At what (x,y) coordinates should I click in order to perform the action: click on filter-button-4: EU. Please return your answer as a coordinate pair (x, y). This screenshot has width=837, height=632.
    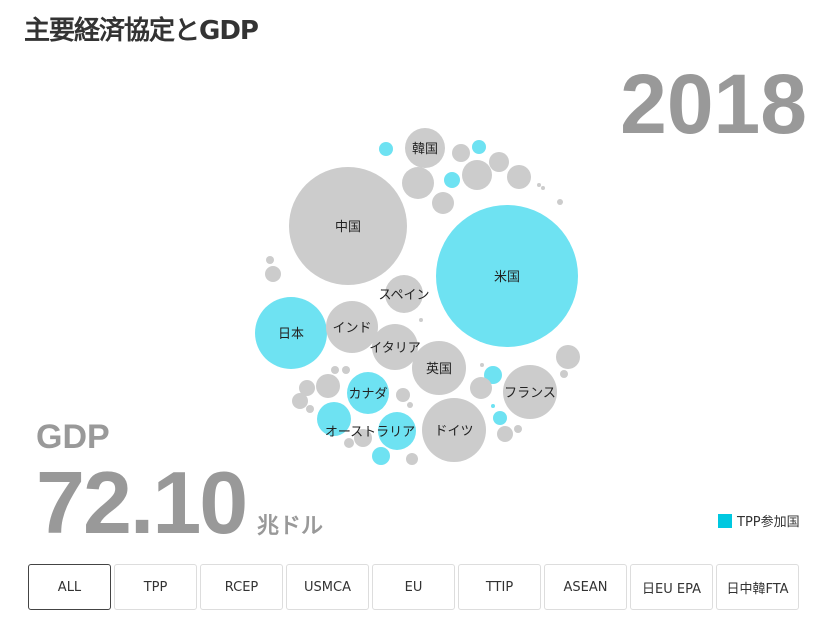
    Looking at the image, I should click on (413, 587).